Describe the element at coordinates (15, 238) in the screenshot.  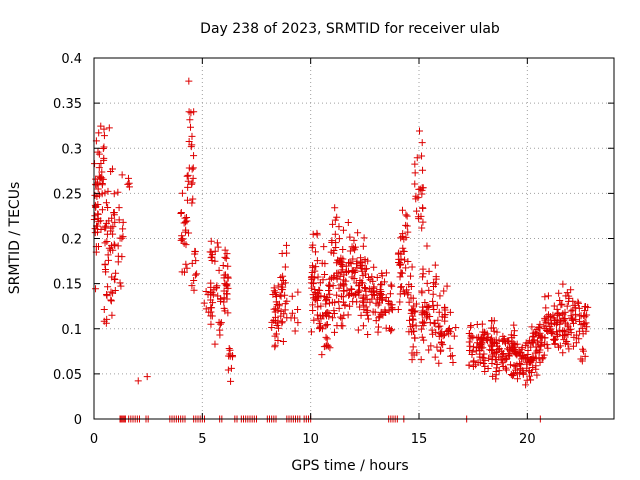
I see `y-axis-label: SRMTID / TECUs` at that location.